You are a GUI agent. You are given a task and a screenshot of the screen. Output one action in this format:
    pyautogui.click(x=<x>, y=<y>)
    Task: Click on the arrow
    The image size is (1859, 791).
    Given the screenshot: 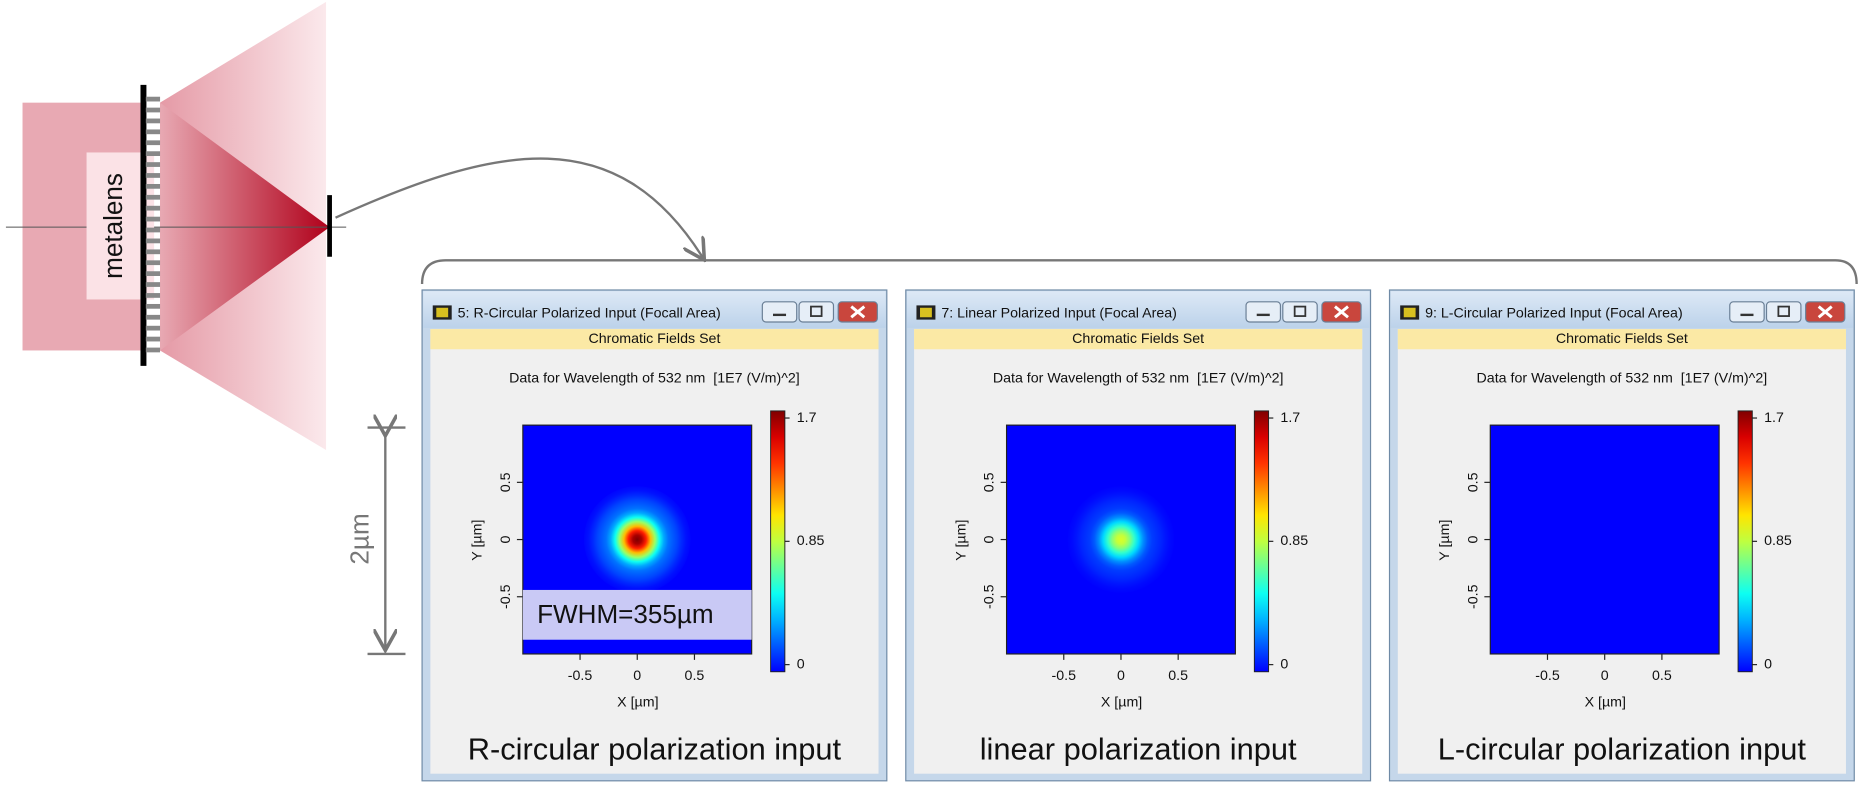 What is the action you would take?
    pyautogui.click(x=519, y=207)
    